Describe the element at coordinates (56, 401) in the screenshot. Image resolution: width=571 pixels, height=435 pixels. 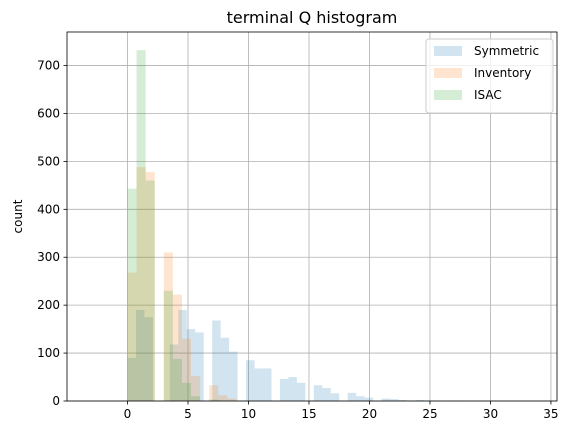
I see `y-tick-label: 0` at that location.